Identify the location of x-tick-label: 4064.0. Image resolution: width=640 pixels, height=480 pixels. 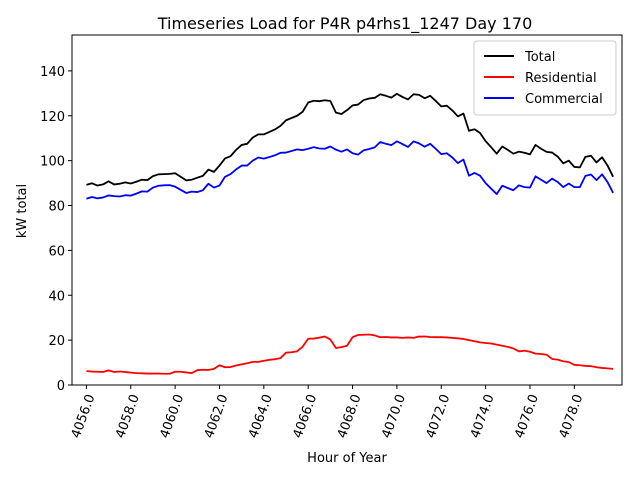
(261, 416).